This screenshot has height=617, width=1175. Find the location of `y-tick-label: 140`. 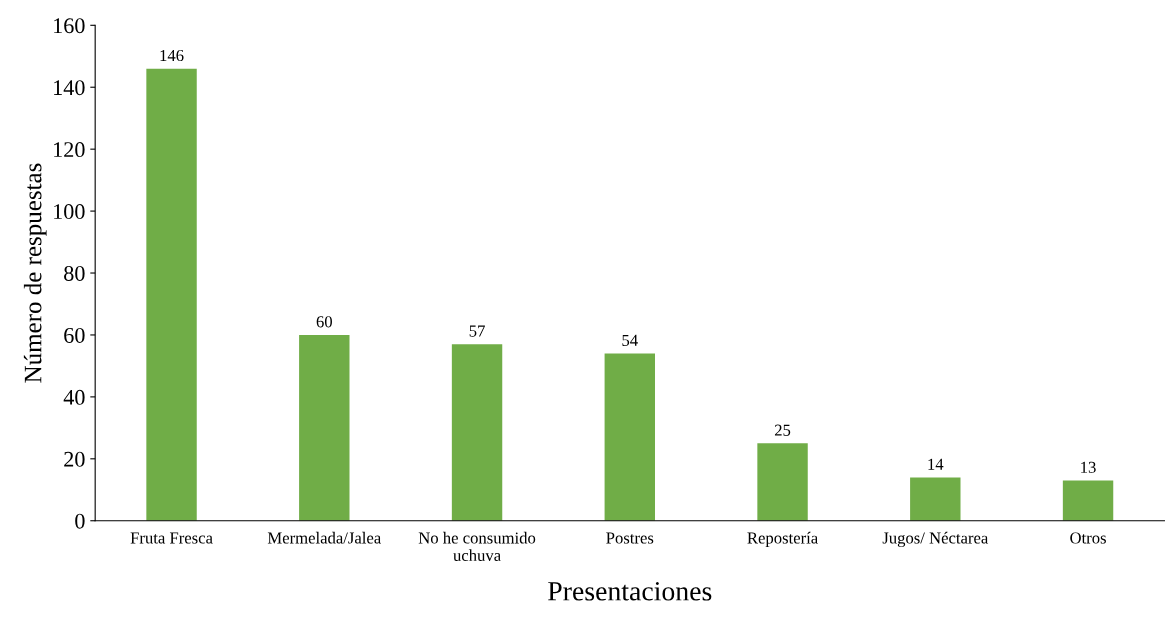

y-tick-label: 140 is located at coordinates (69, 88).